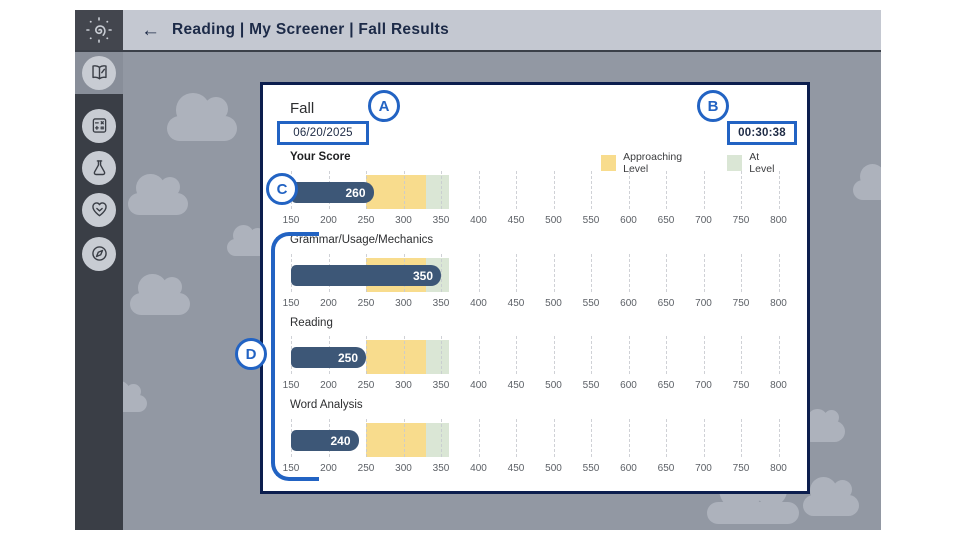  I want to click on annotation-d-bracket, so click(295, 356).